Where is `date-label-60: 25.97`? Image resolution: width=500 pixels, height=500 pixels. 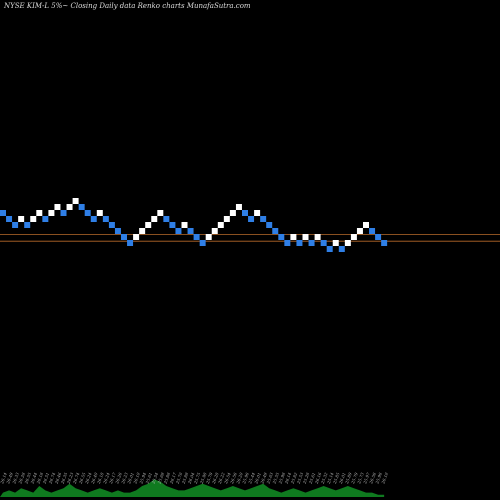 date-label-60: 25.97 is located at coordinates (366, 478).